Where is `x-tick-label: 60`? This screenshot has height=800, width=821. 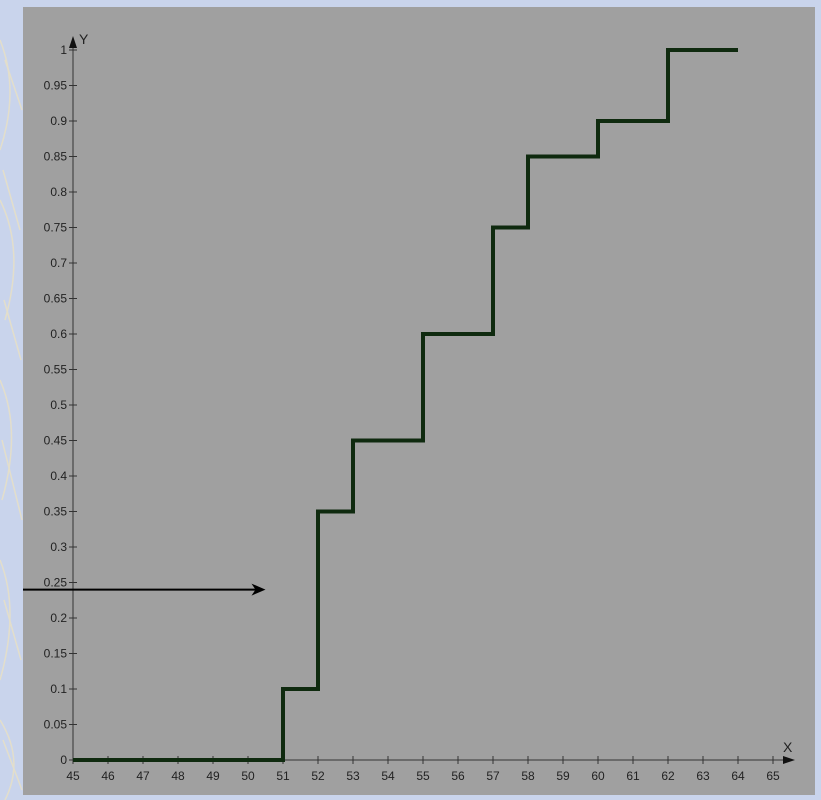
x-tick-label: 60 is located at coordinates (598, 776).